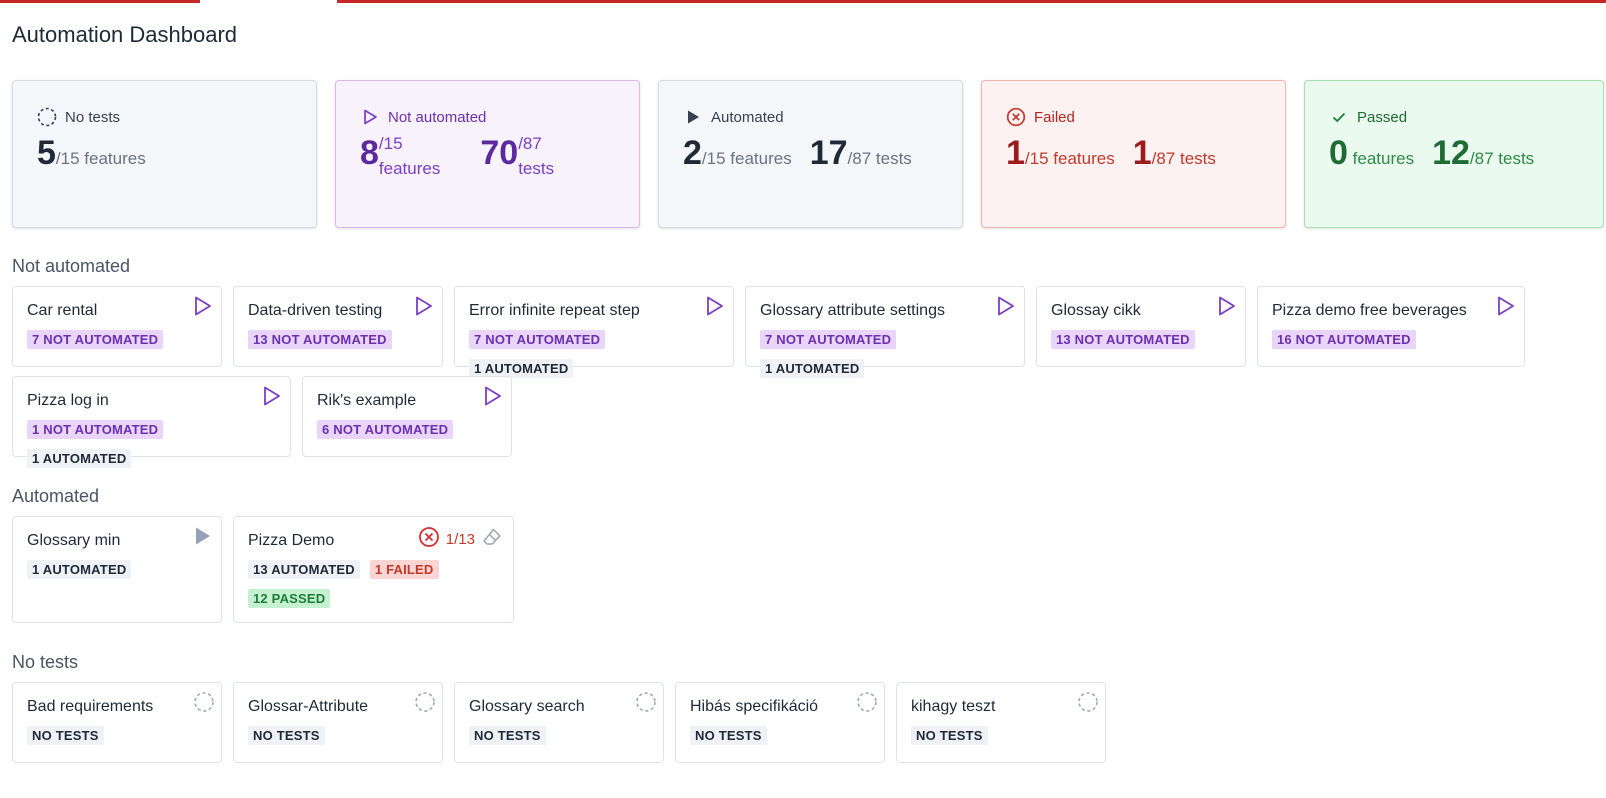  What do you see at coordinates (91, 153) in the screenshot?
I see `features-stat: 5/15 features` at bounding box center [91, 153].